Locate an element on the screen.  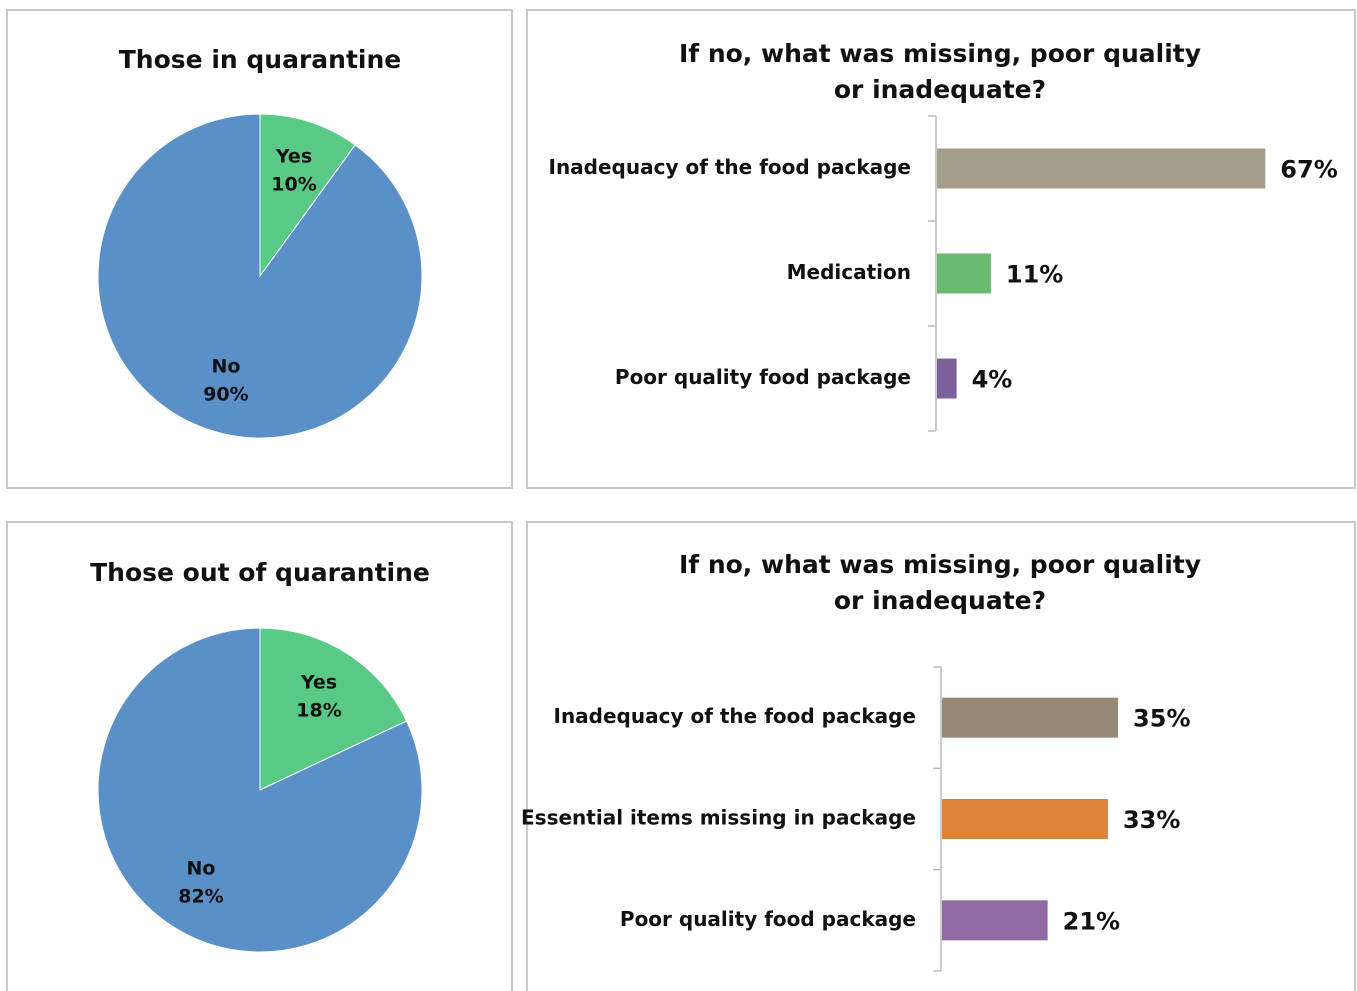
category-label: Medication is located at coordinates (849, 272).